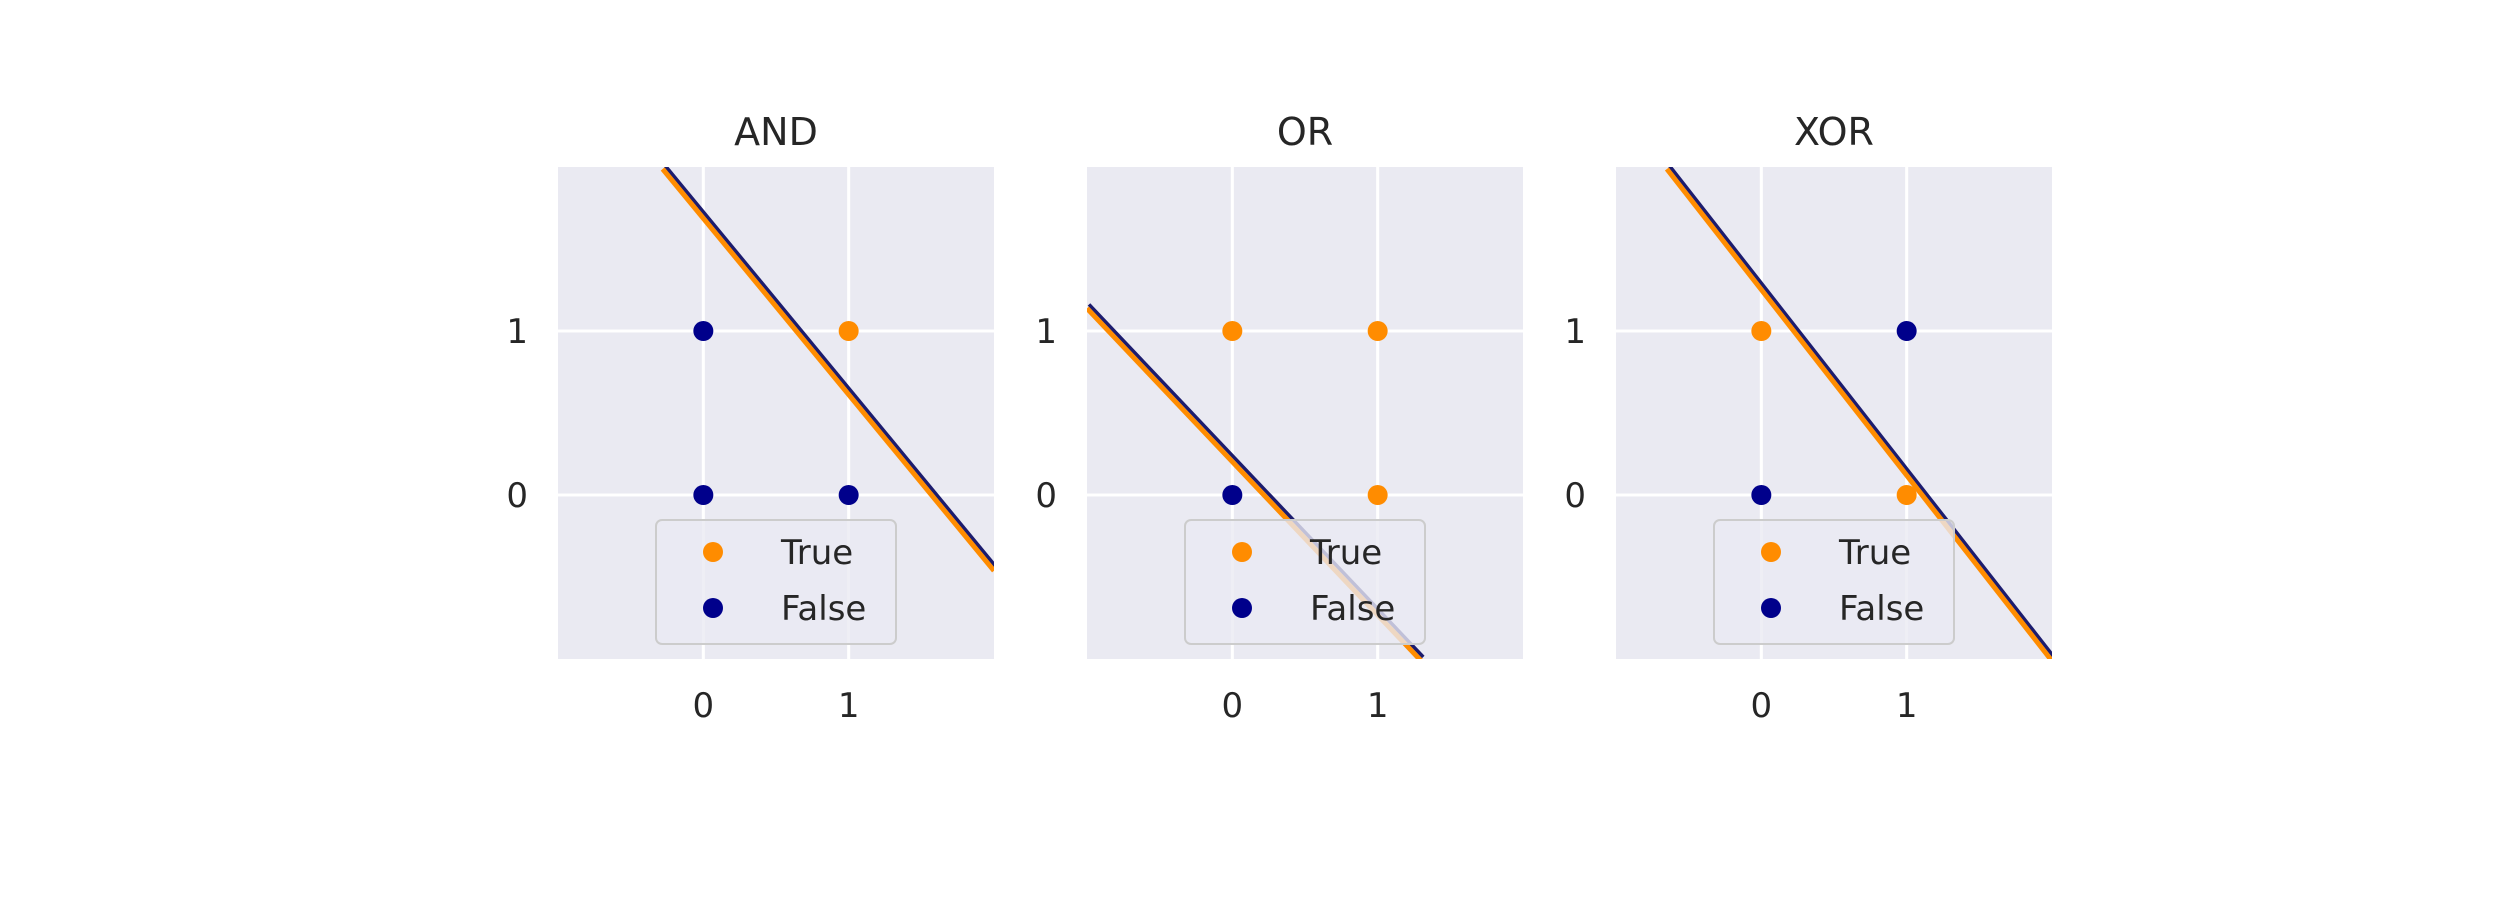 This screenshot has width=2500, height=920. I want to click on panel-title: AND, so click(776, 132).